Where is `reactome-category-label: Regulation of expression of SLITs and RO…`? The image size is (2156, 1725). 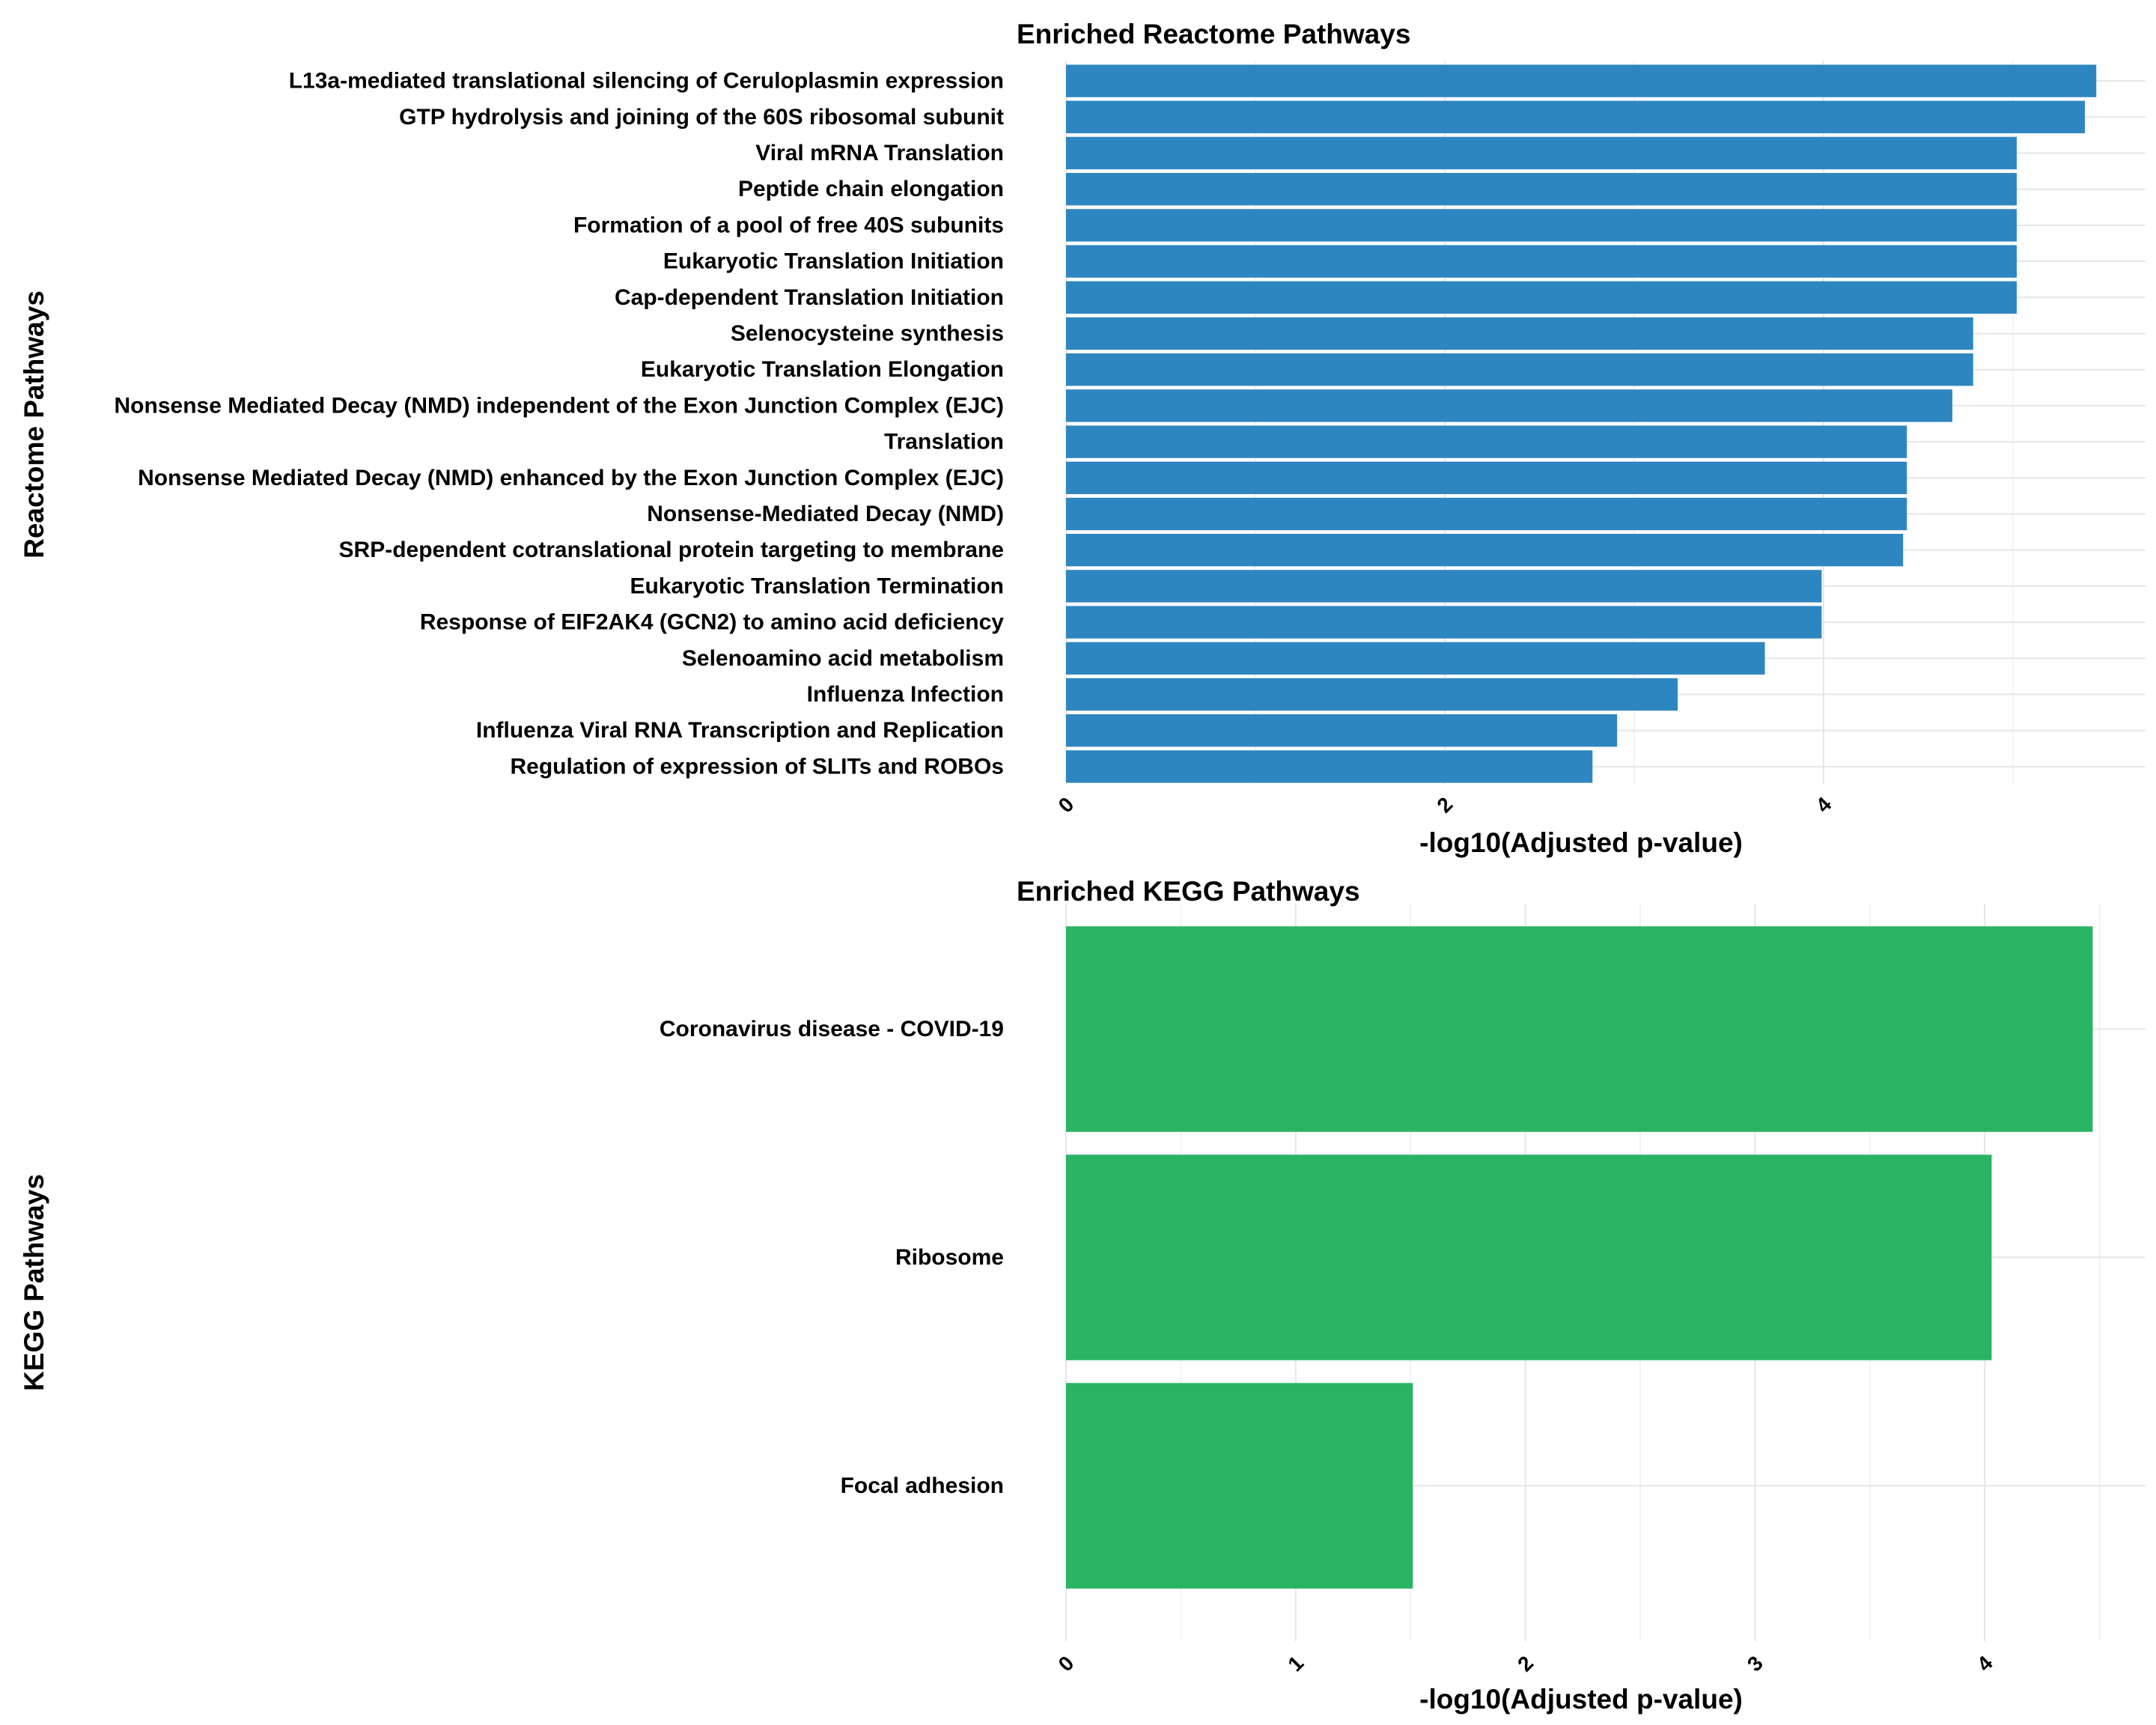
reactome-category-label: Regulation of expression of SLITs and RO… is located at coordinates (757, 766).